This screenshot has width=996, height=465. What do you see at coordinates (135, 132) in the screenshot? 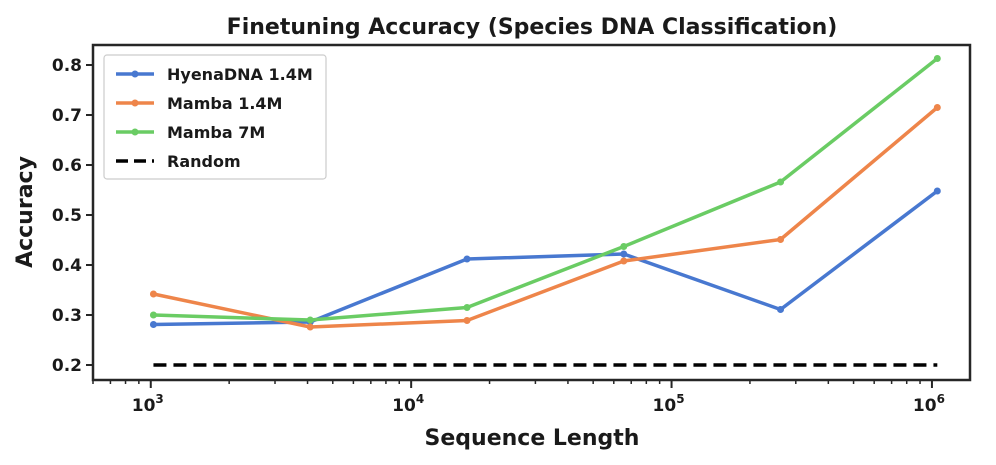
I see `legend-marker-mamba-7m` at bounding box center [135, 132].